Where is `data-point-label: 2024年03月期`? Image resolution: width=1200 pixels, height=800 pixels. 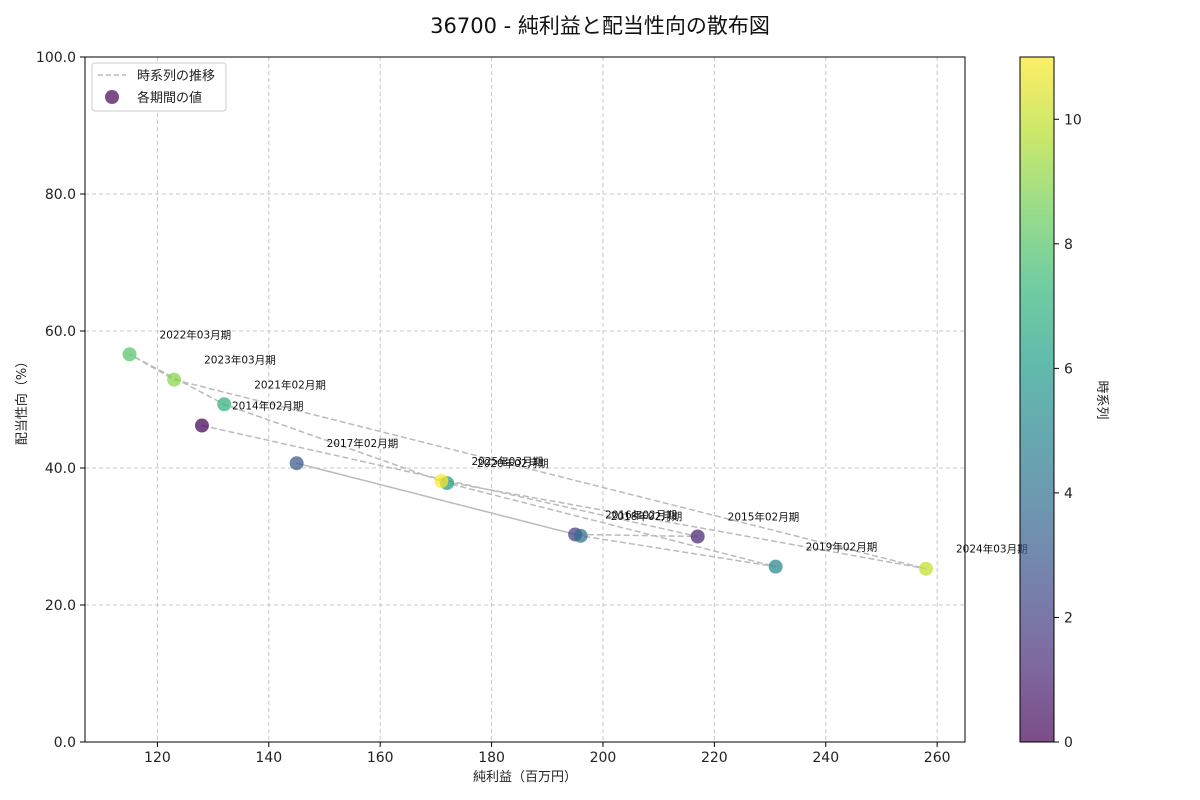
data-point-label: 2024年03月期 is located at coordinates (992, 549).